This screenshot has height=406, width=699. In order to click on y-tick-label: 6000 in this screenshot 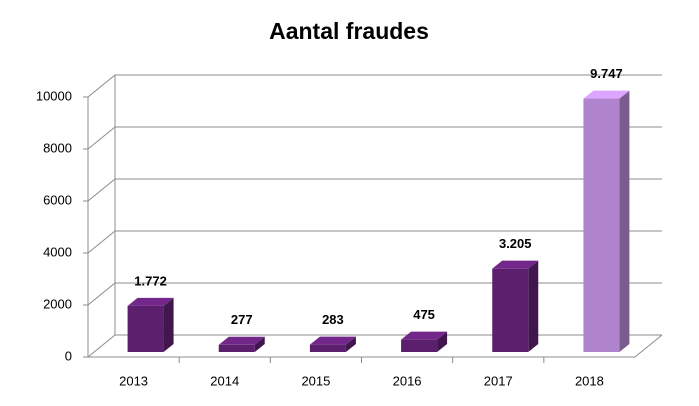, I will do `click(57, 199)`.